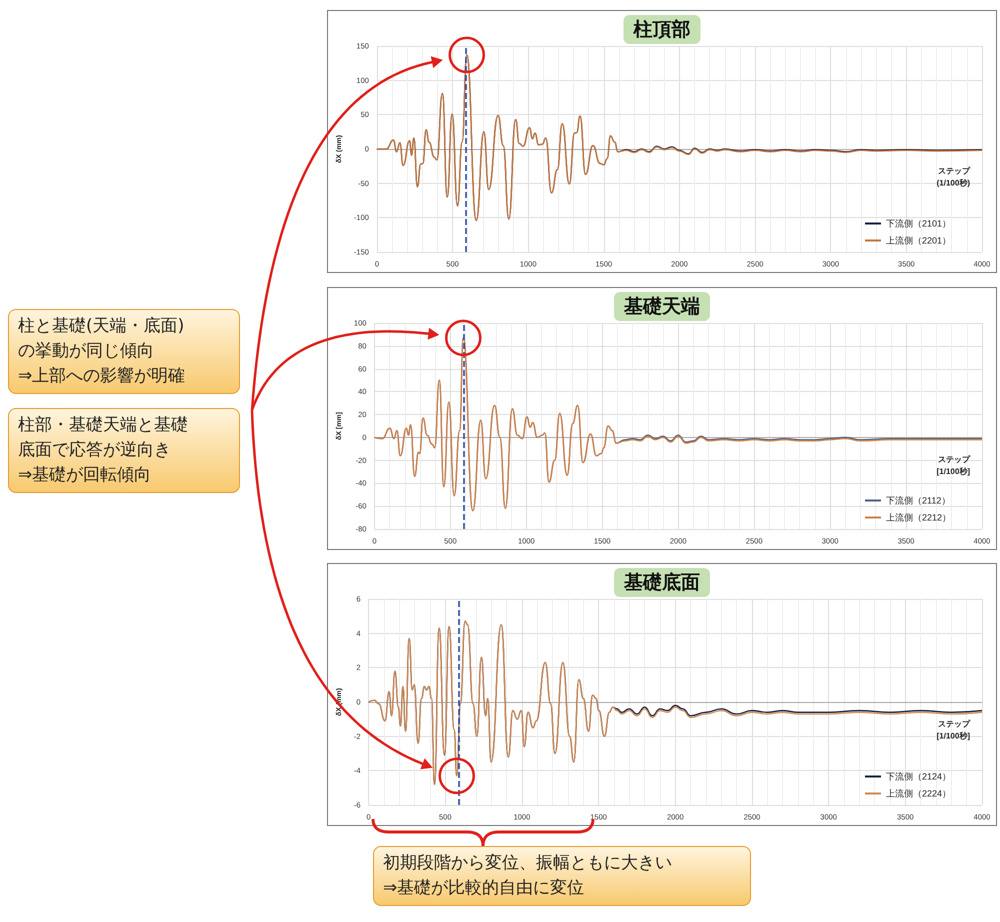  I want to click on legend-label: 上流側（2212）, so click(919, 517).